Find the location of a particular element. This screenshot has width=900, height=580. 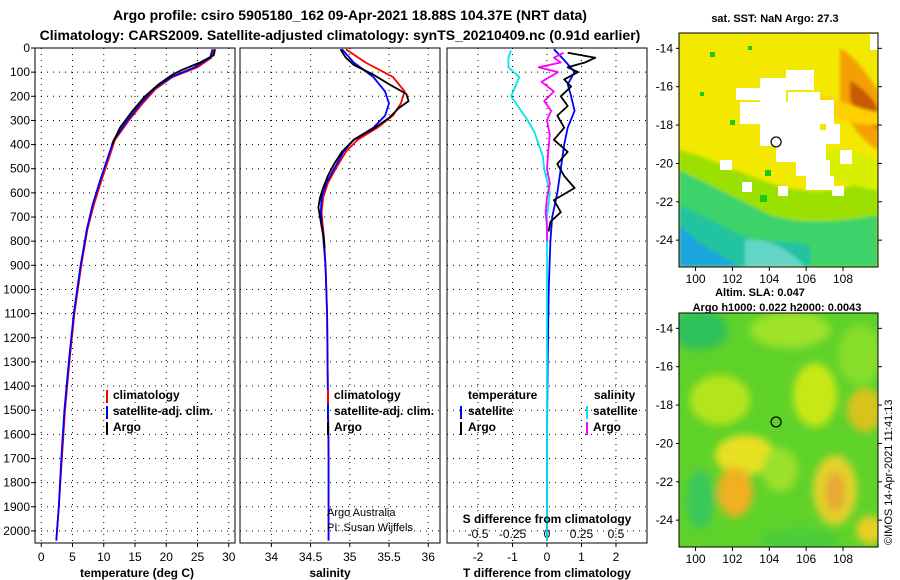

top-tick-label: 0.5 is located at coordinates (616, 534).